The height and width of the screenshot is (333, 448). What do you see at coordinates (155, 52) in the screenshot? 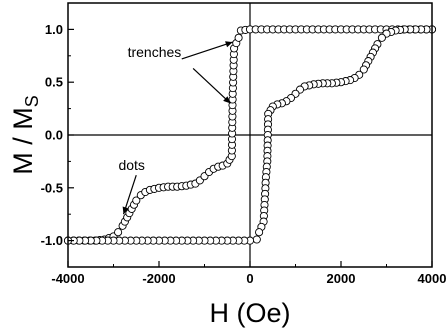
I see `annotation-trenches: trenches` at bounding box center [155, 52].